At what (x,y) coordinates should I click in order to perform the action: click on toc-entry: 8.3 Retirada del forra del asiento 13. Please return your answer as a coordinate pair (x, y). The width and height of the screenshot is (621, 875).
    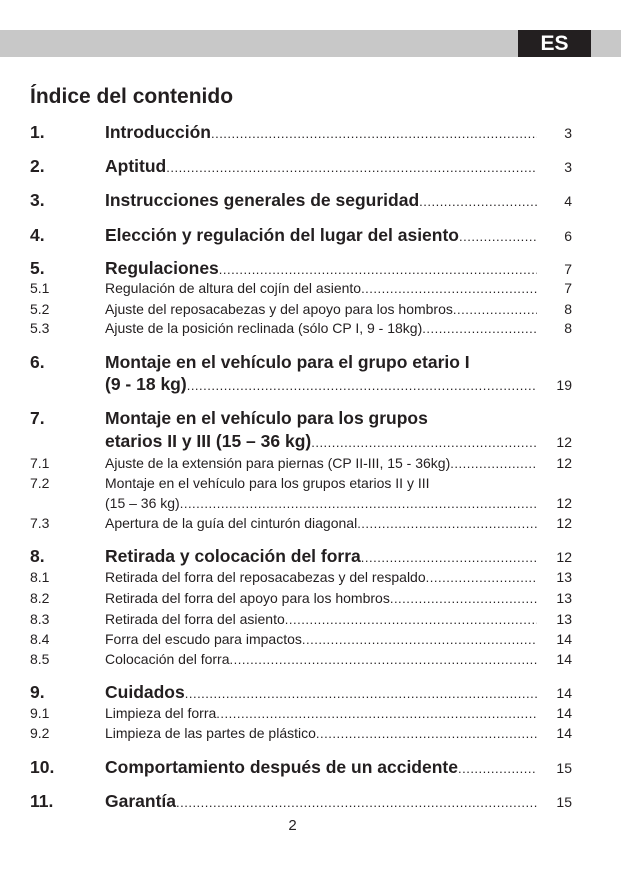
    Looking at the image, I should click on (301, 619).